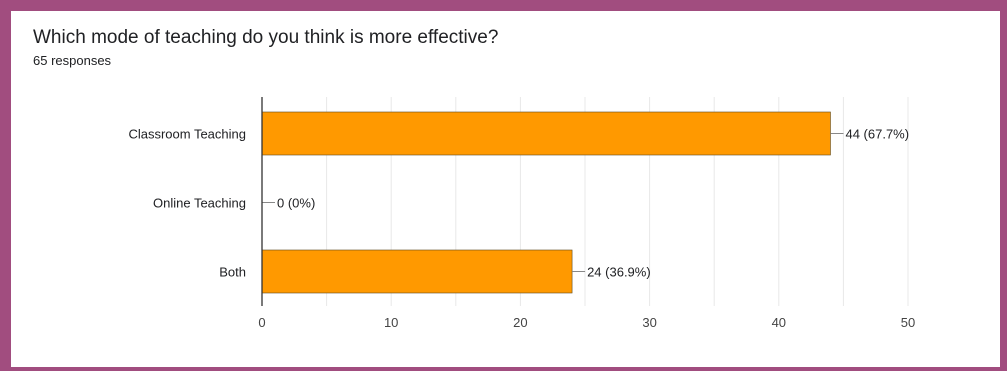 This screenshot has height=371, width=1007. I want to click on x-tick-label: 20, so click(520, 322).